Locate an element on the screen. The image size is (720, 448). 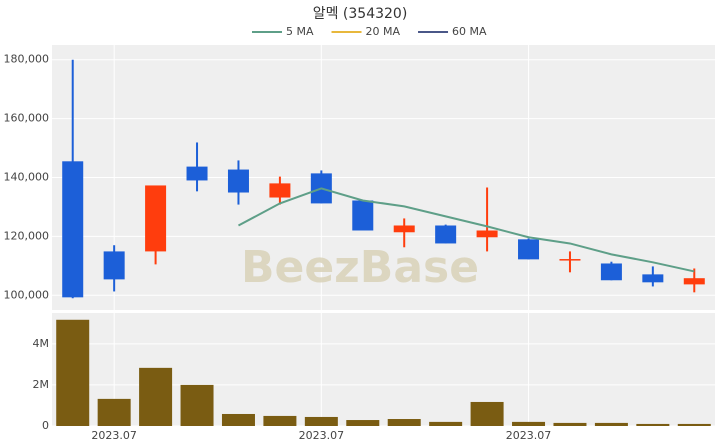
y-tick-label: 140,000 is located at coordinates (27, 177).